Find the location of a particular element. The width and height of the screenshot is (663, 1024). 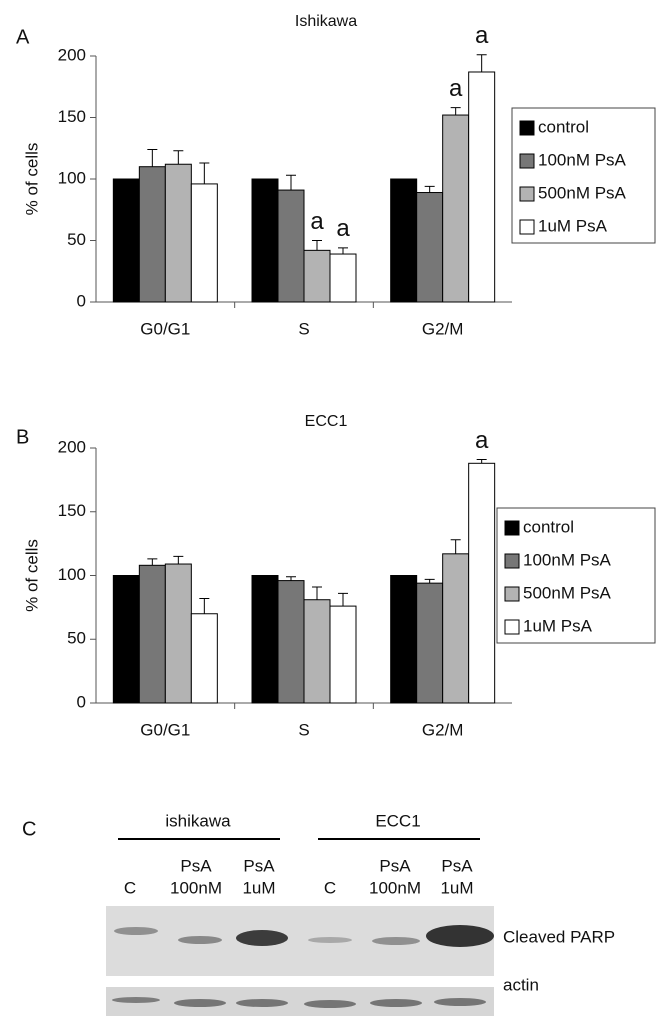

legend-label: 1uM PsA is located at coordinates (558, 625).